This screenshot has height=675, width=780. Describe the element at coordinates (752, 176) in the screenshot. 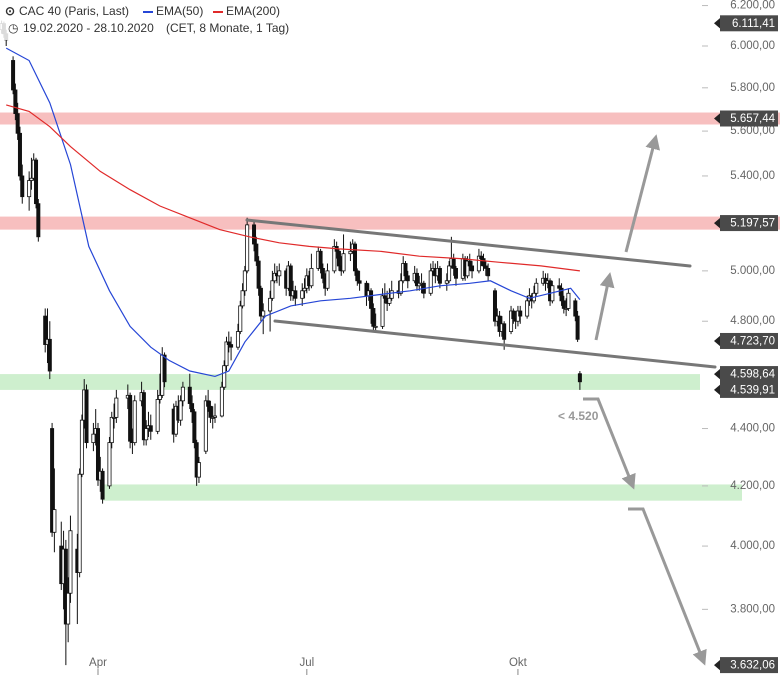

I see `y-tick-label: 5.400,00` at that location.